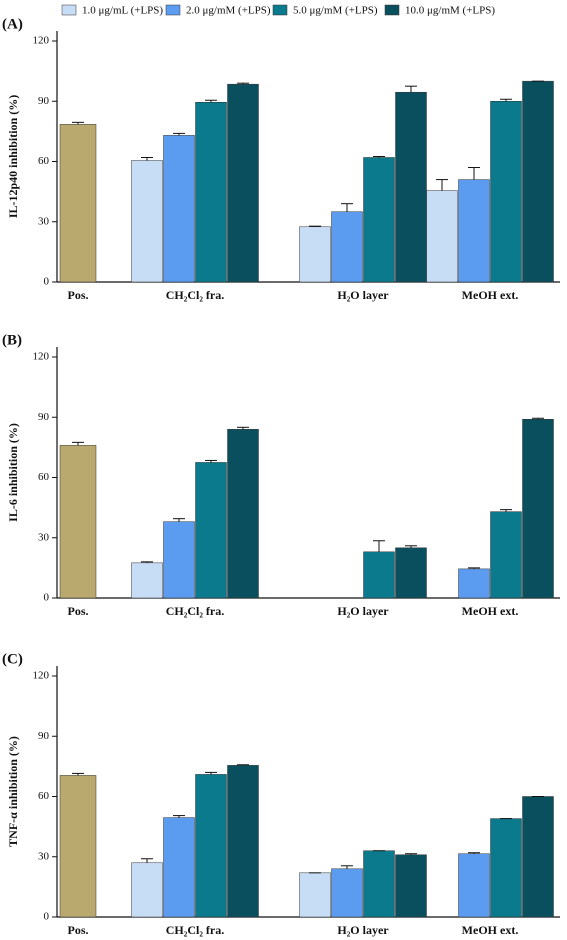  What do you see at coordinates (450, 11) in the screenshot?
I see `legend-label: 10.0 μg/mM (+LPS)` at bounding box center [450, 11].